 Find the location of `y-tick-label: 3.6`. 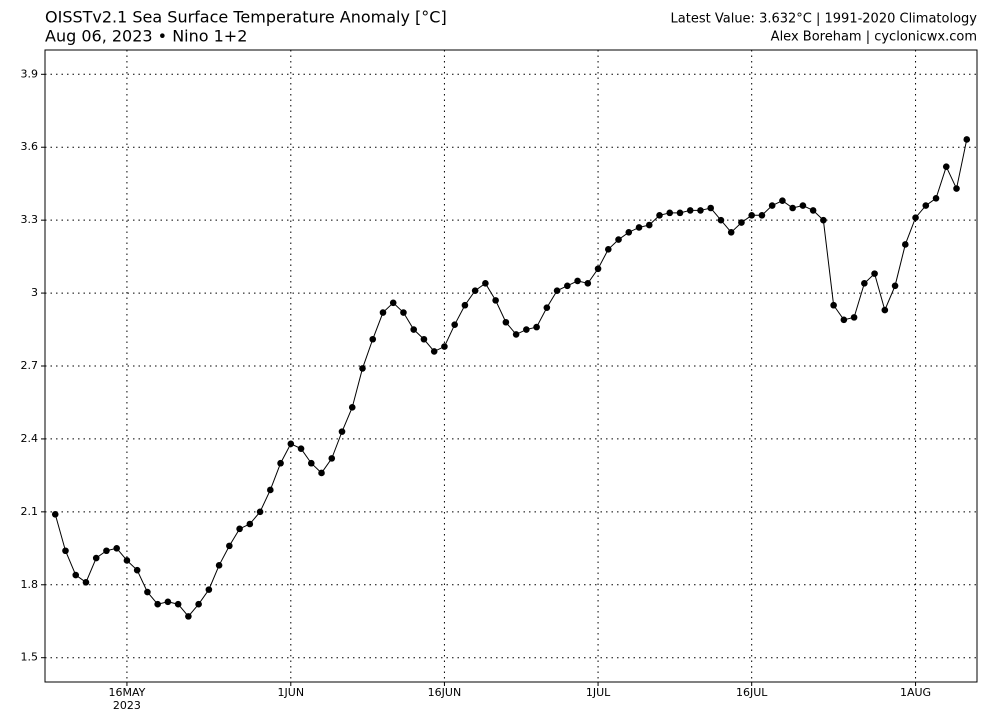

y-tick-label: 3.6 is located at coordinates (30, 146).